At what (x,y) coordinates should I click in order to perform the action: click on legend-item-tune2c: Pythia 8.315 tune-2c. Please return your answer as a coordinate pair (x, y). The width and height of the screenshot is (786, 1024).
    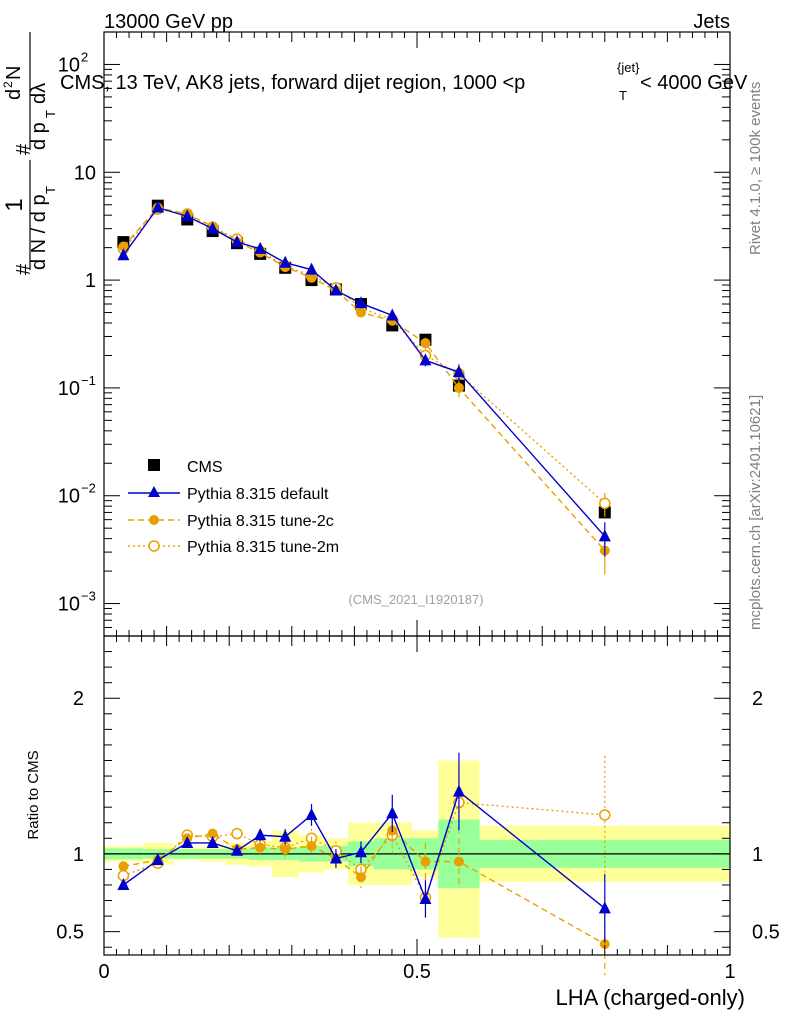
    Looking at the image, I should click on (231, 521).